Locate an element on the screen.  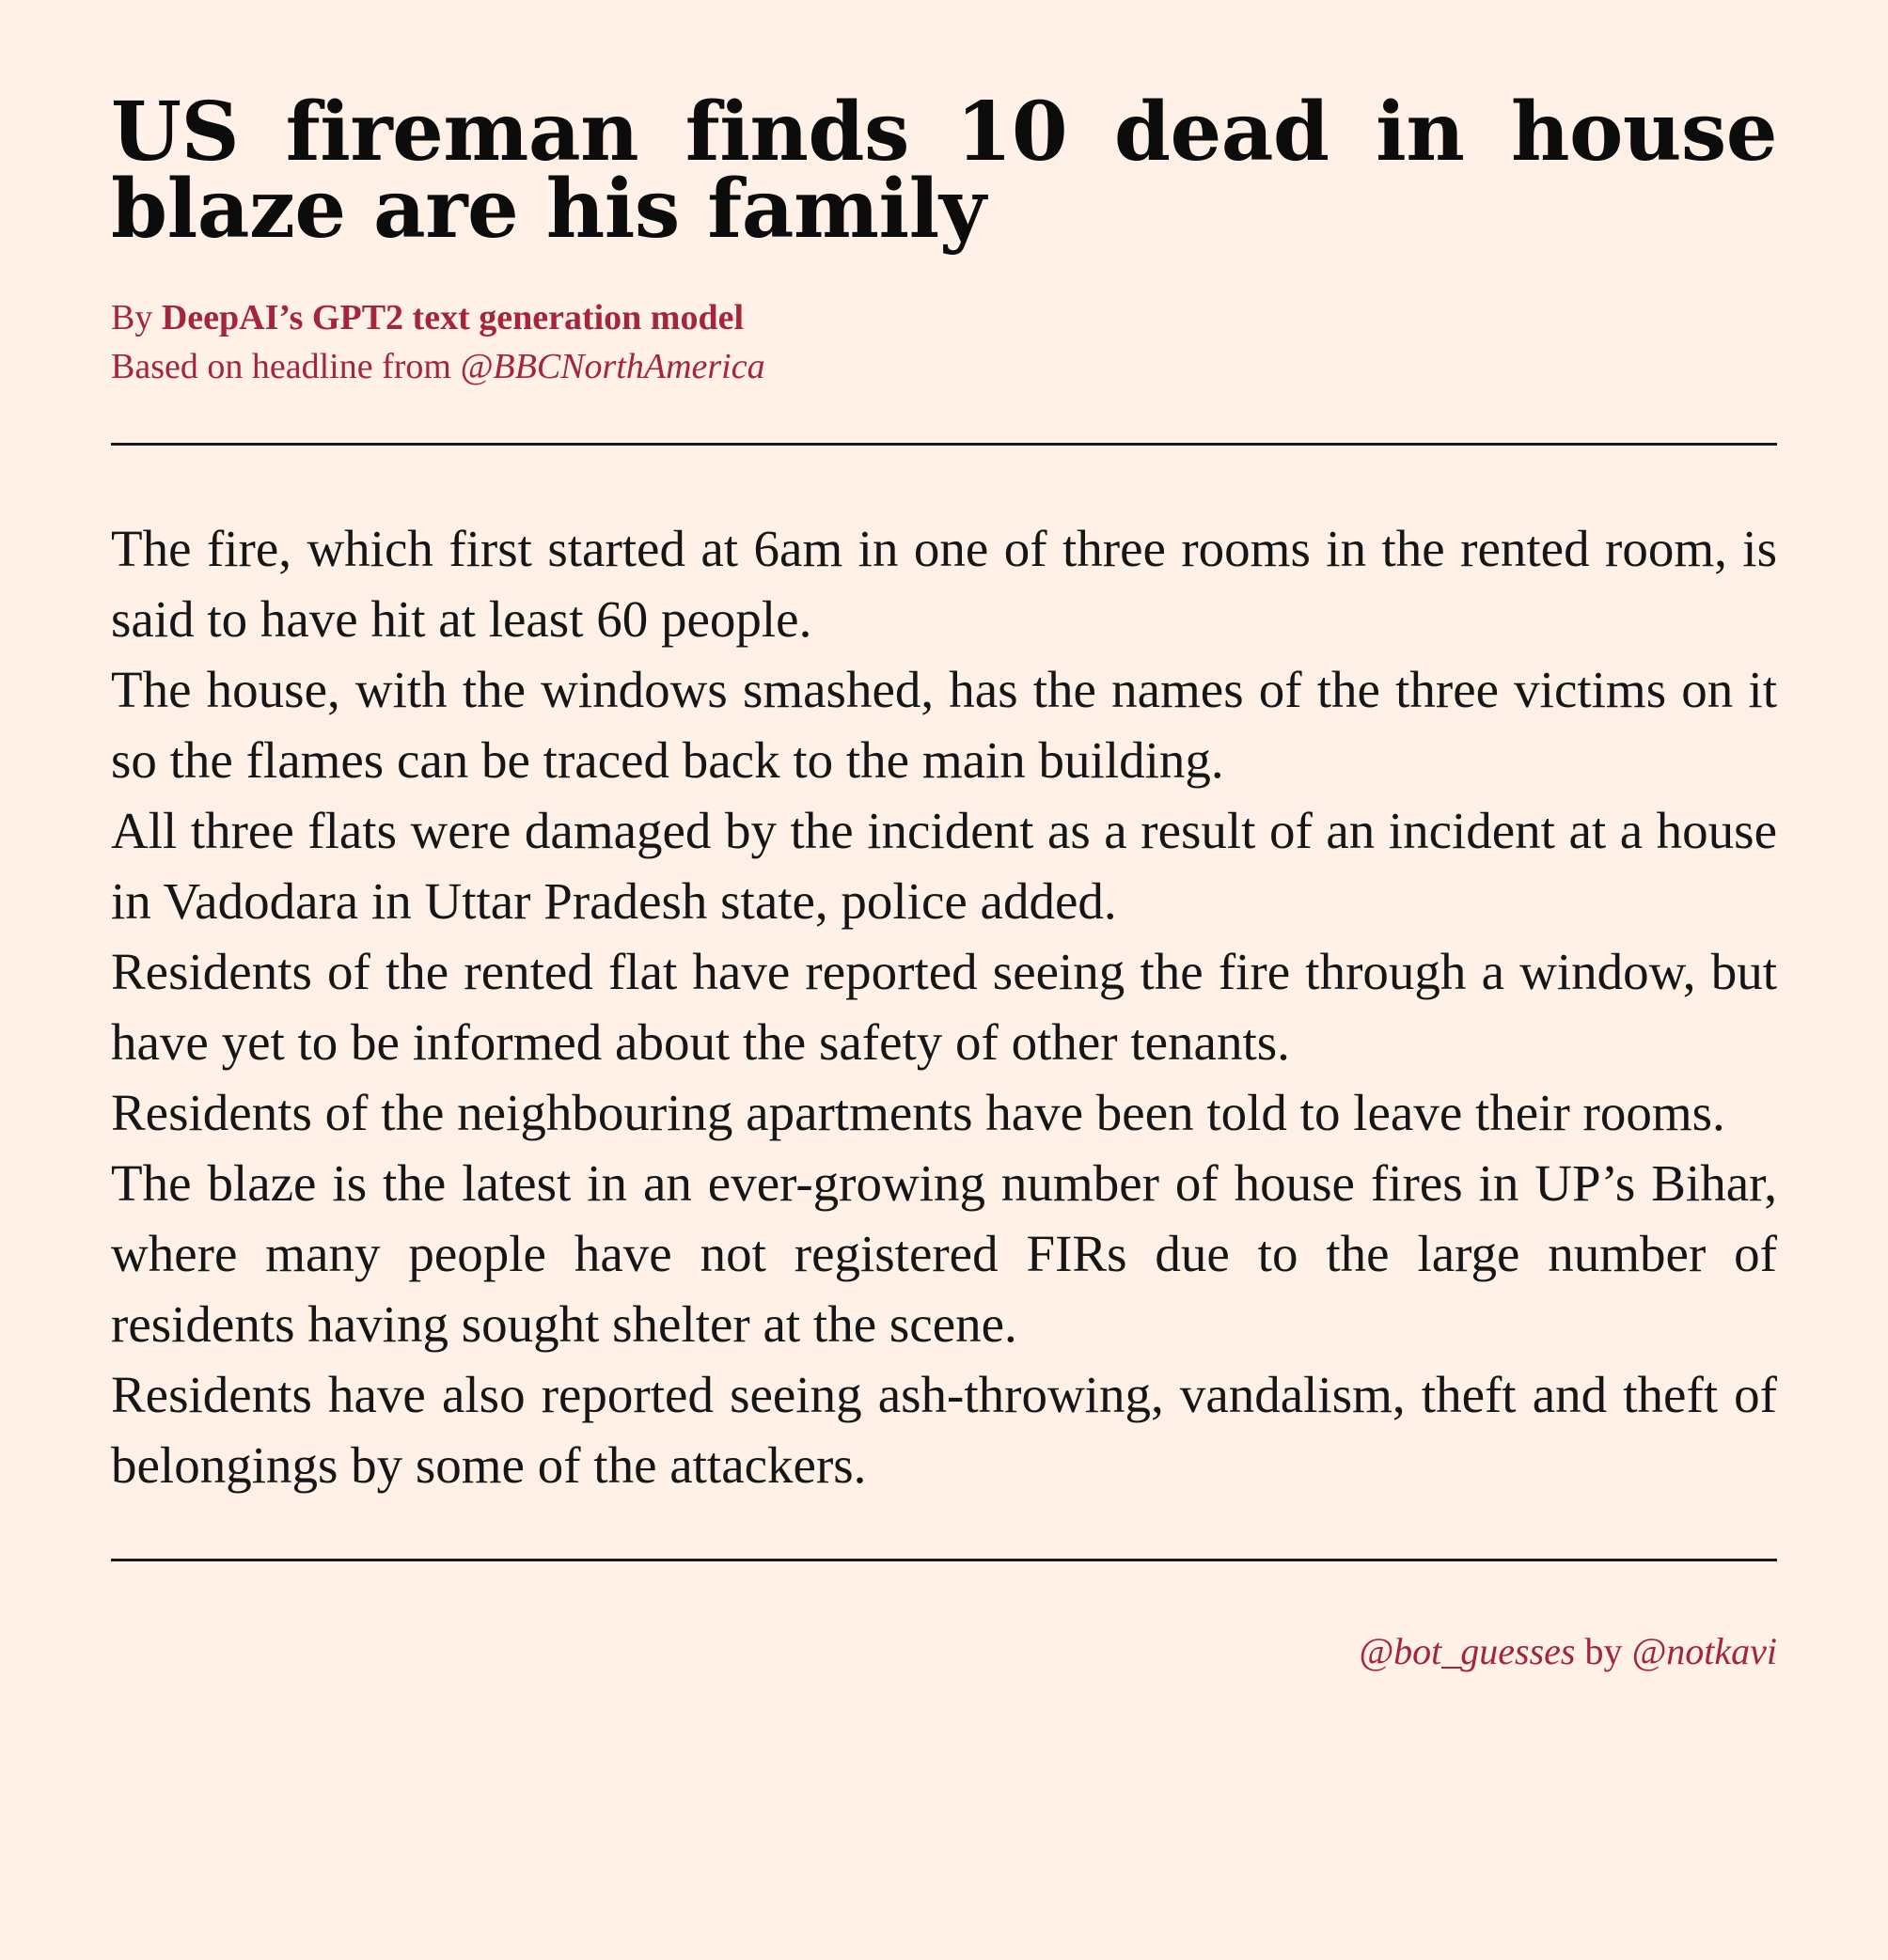
source-handle-link: @BBCNorthAmerica is located at coordinates (613, 366).